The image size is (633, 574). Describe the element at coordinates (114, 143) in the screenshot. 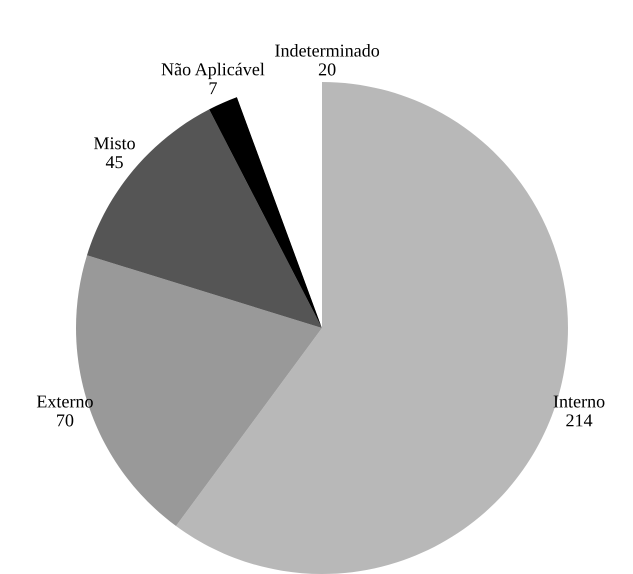

I see `slice-label: Misto` at that location.